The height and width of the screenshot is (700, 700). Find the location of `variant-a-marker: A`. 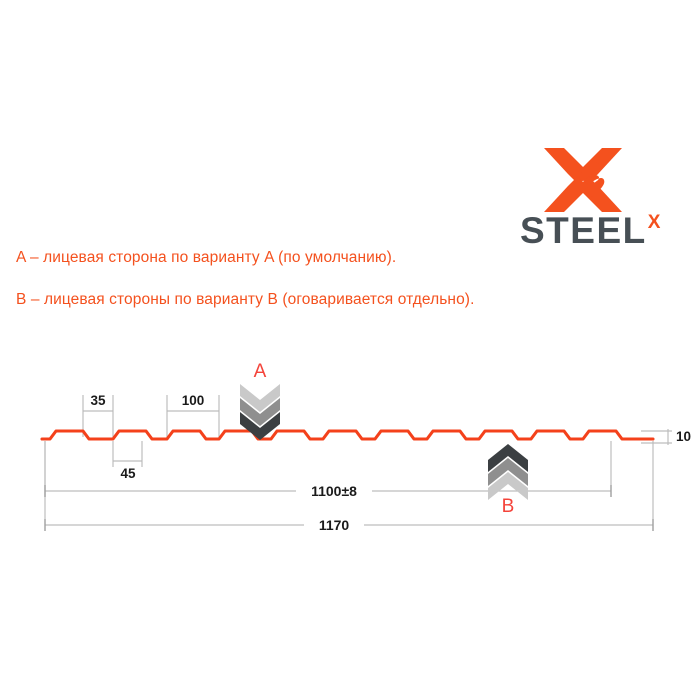

variant-a-marker: A is located at coordinates (260, 401).